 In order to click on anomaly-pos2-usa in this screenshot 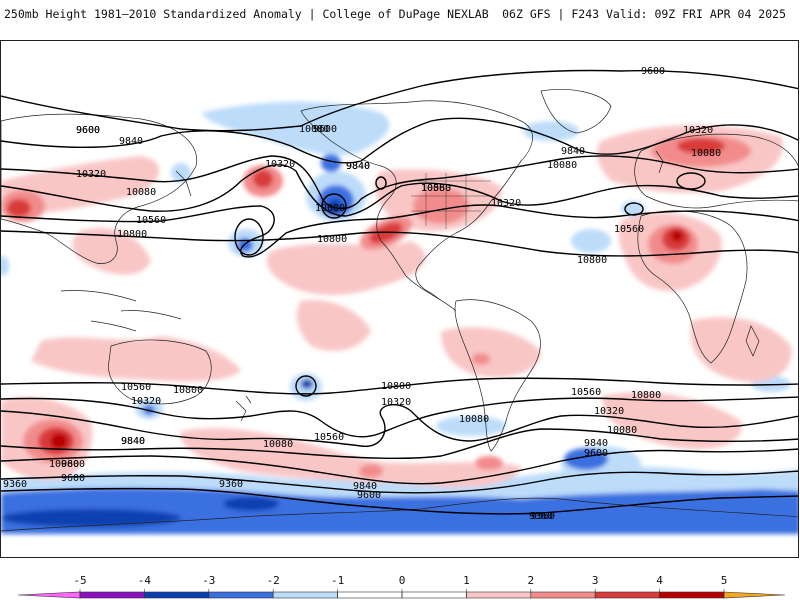, I will do `click(441, 206)`.